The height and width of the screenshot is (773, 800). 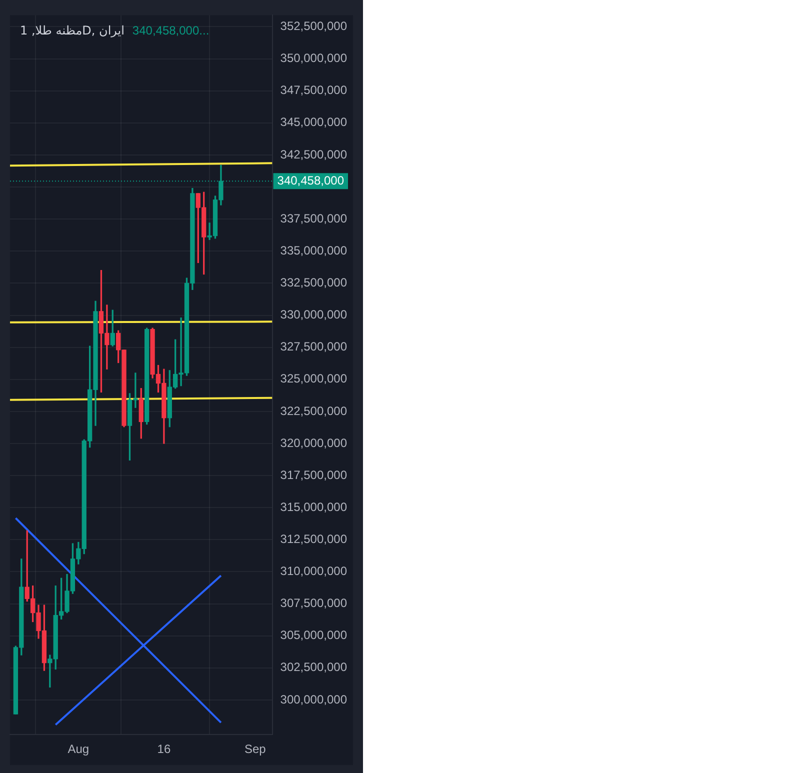 What do you see at coordinates (314, 379) in the screenshot?
I see `y-tick-label: 325,000,000` at bounding box center [314, 379].